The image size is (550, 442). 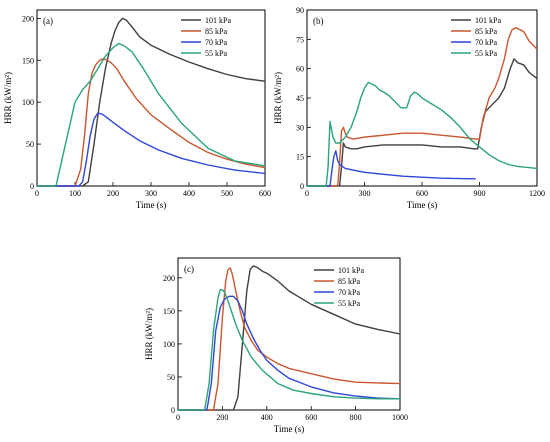 What do you see at coordinates (75, 193) in the screenshot?
I see `x-tick-label: 100` at bounding box center [75, 193].